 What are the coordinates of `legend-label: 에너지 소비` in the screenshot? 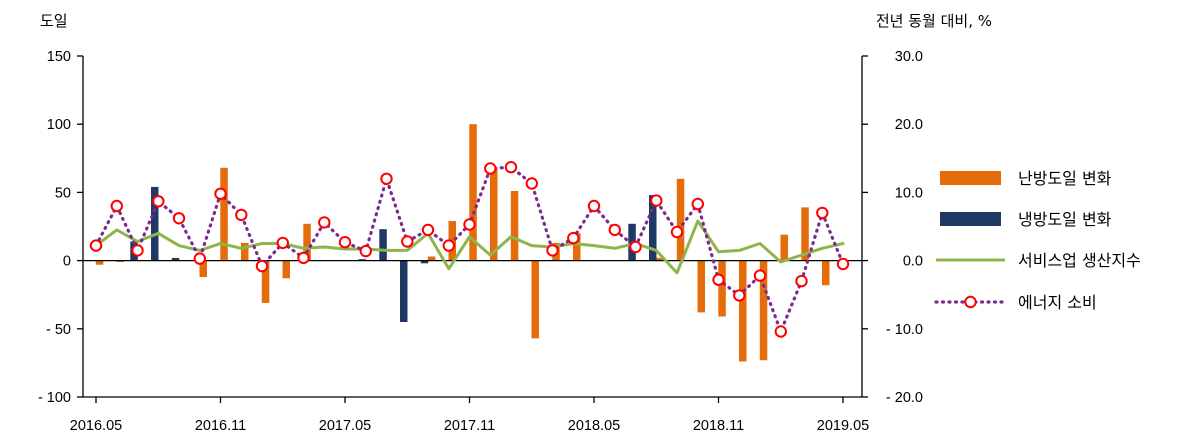 It's located at (1057, 302).